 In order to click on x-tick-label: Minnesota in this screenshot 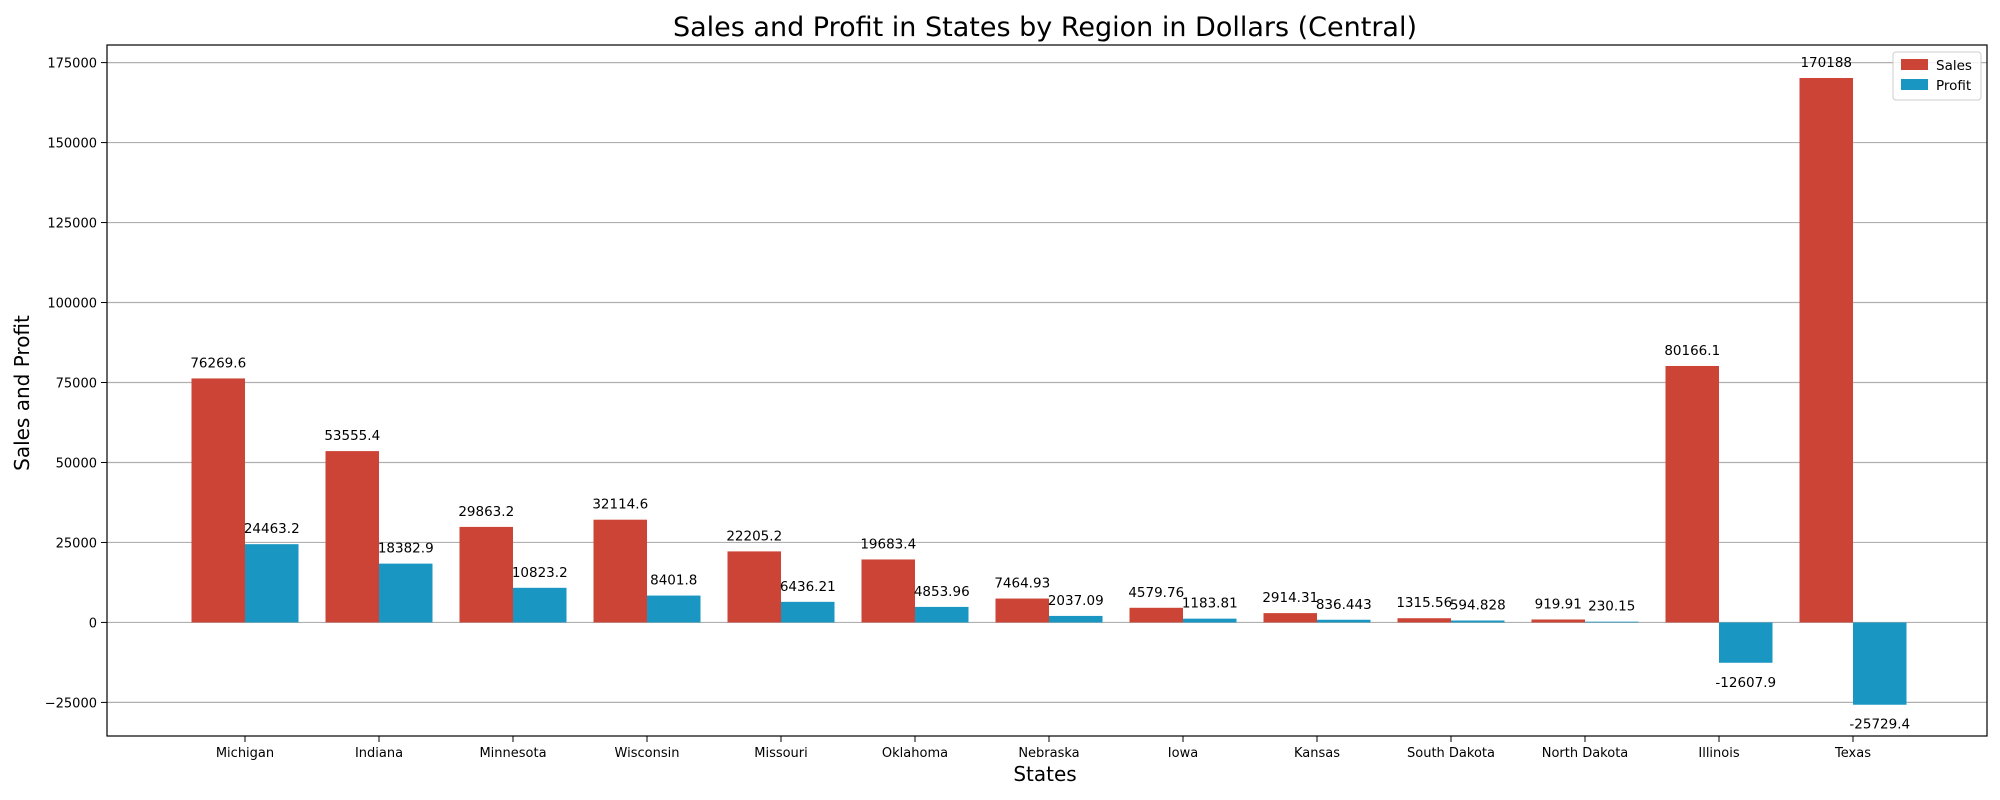, I will do `click(512, 753)`.